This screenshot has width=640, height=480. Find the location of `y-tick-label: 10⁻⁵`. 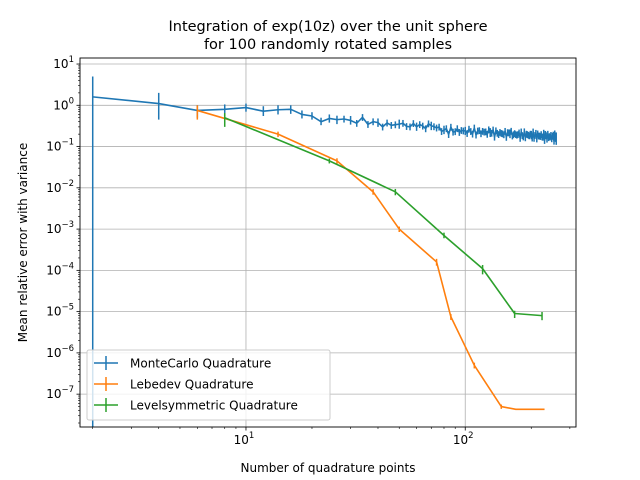

y-tick-label: 10⁻⁵ is located at coordinates (60, 311).